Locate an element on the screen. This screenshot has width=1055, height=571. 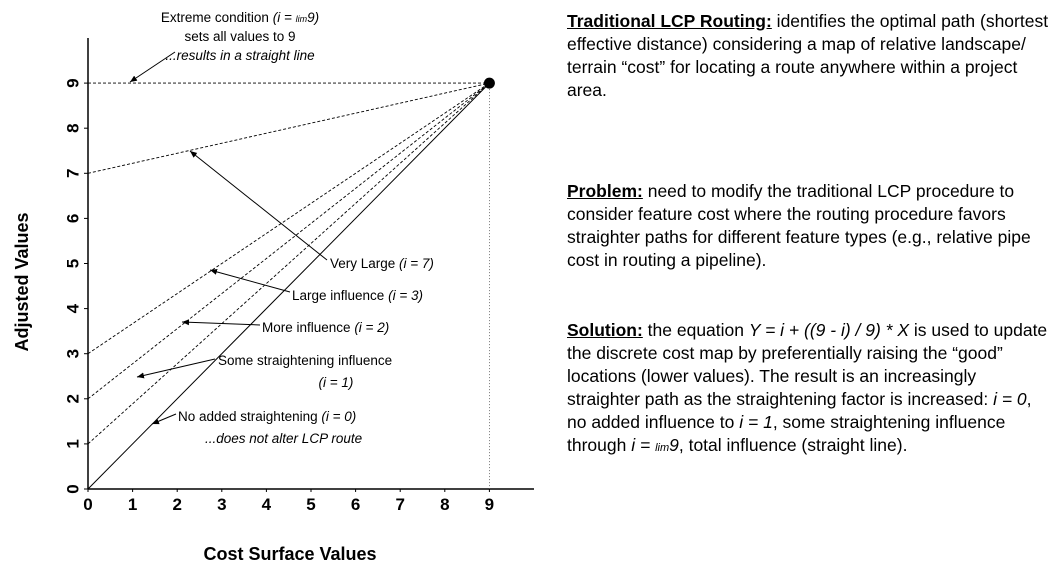
annotation-part: (i = 1) is located at coordinates (336, 382).